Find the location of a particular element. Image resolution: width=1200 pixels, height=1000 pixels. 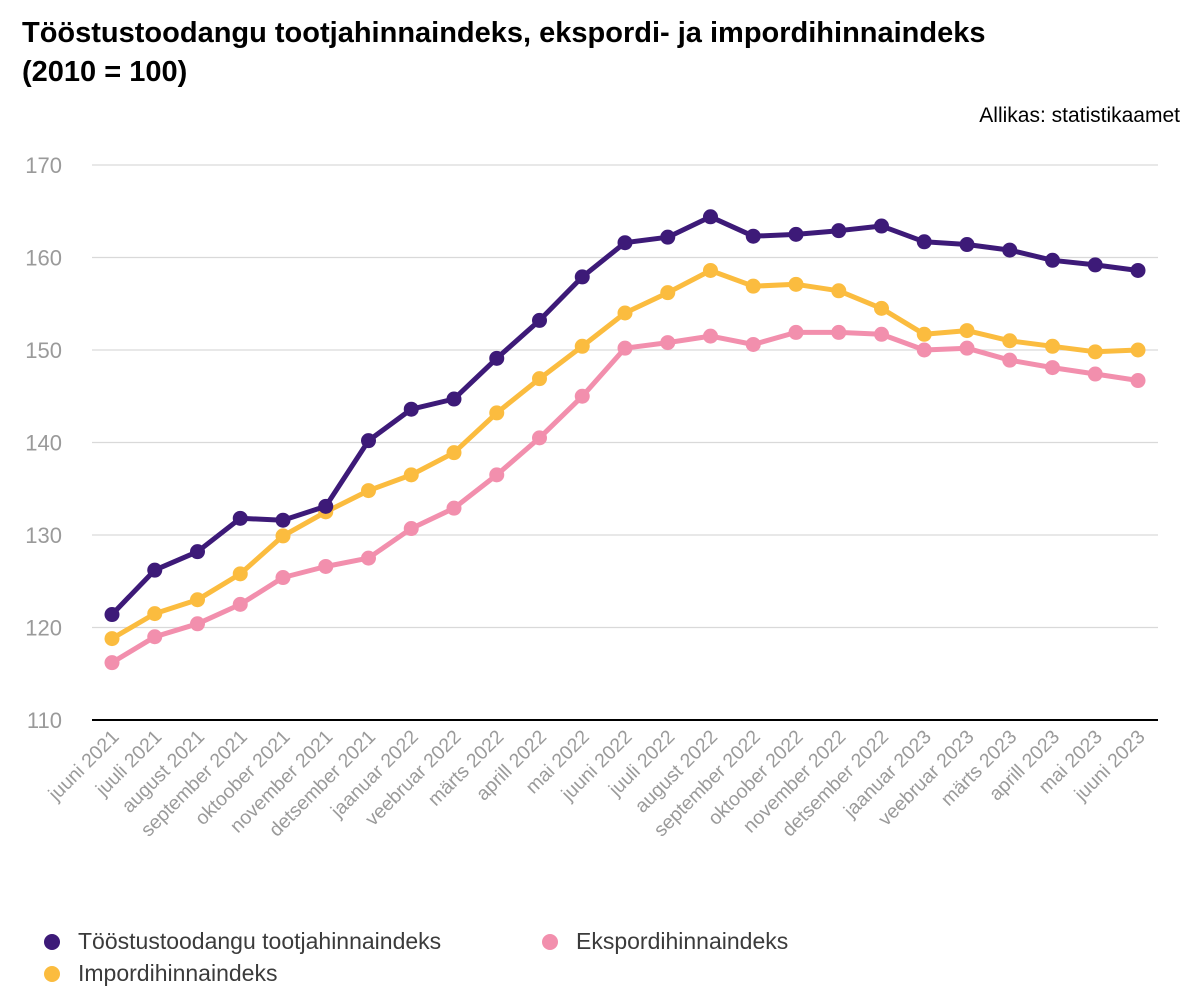

legend-item-import: Impordihinnaindeks is located at coordinates (160, 973).